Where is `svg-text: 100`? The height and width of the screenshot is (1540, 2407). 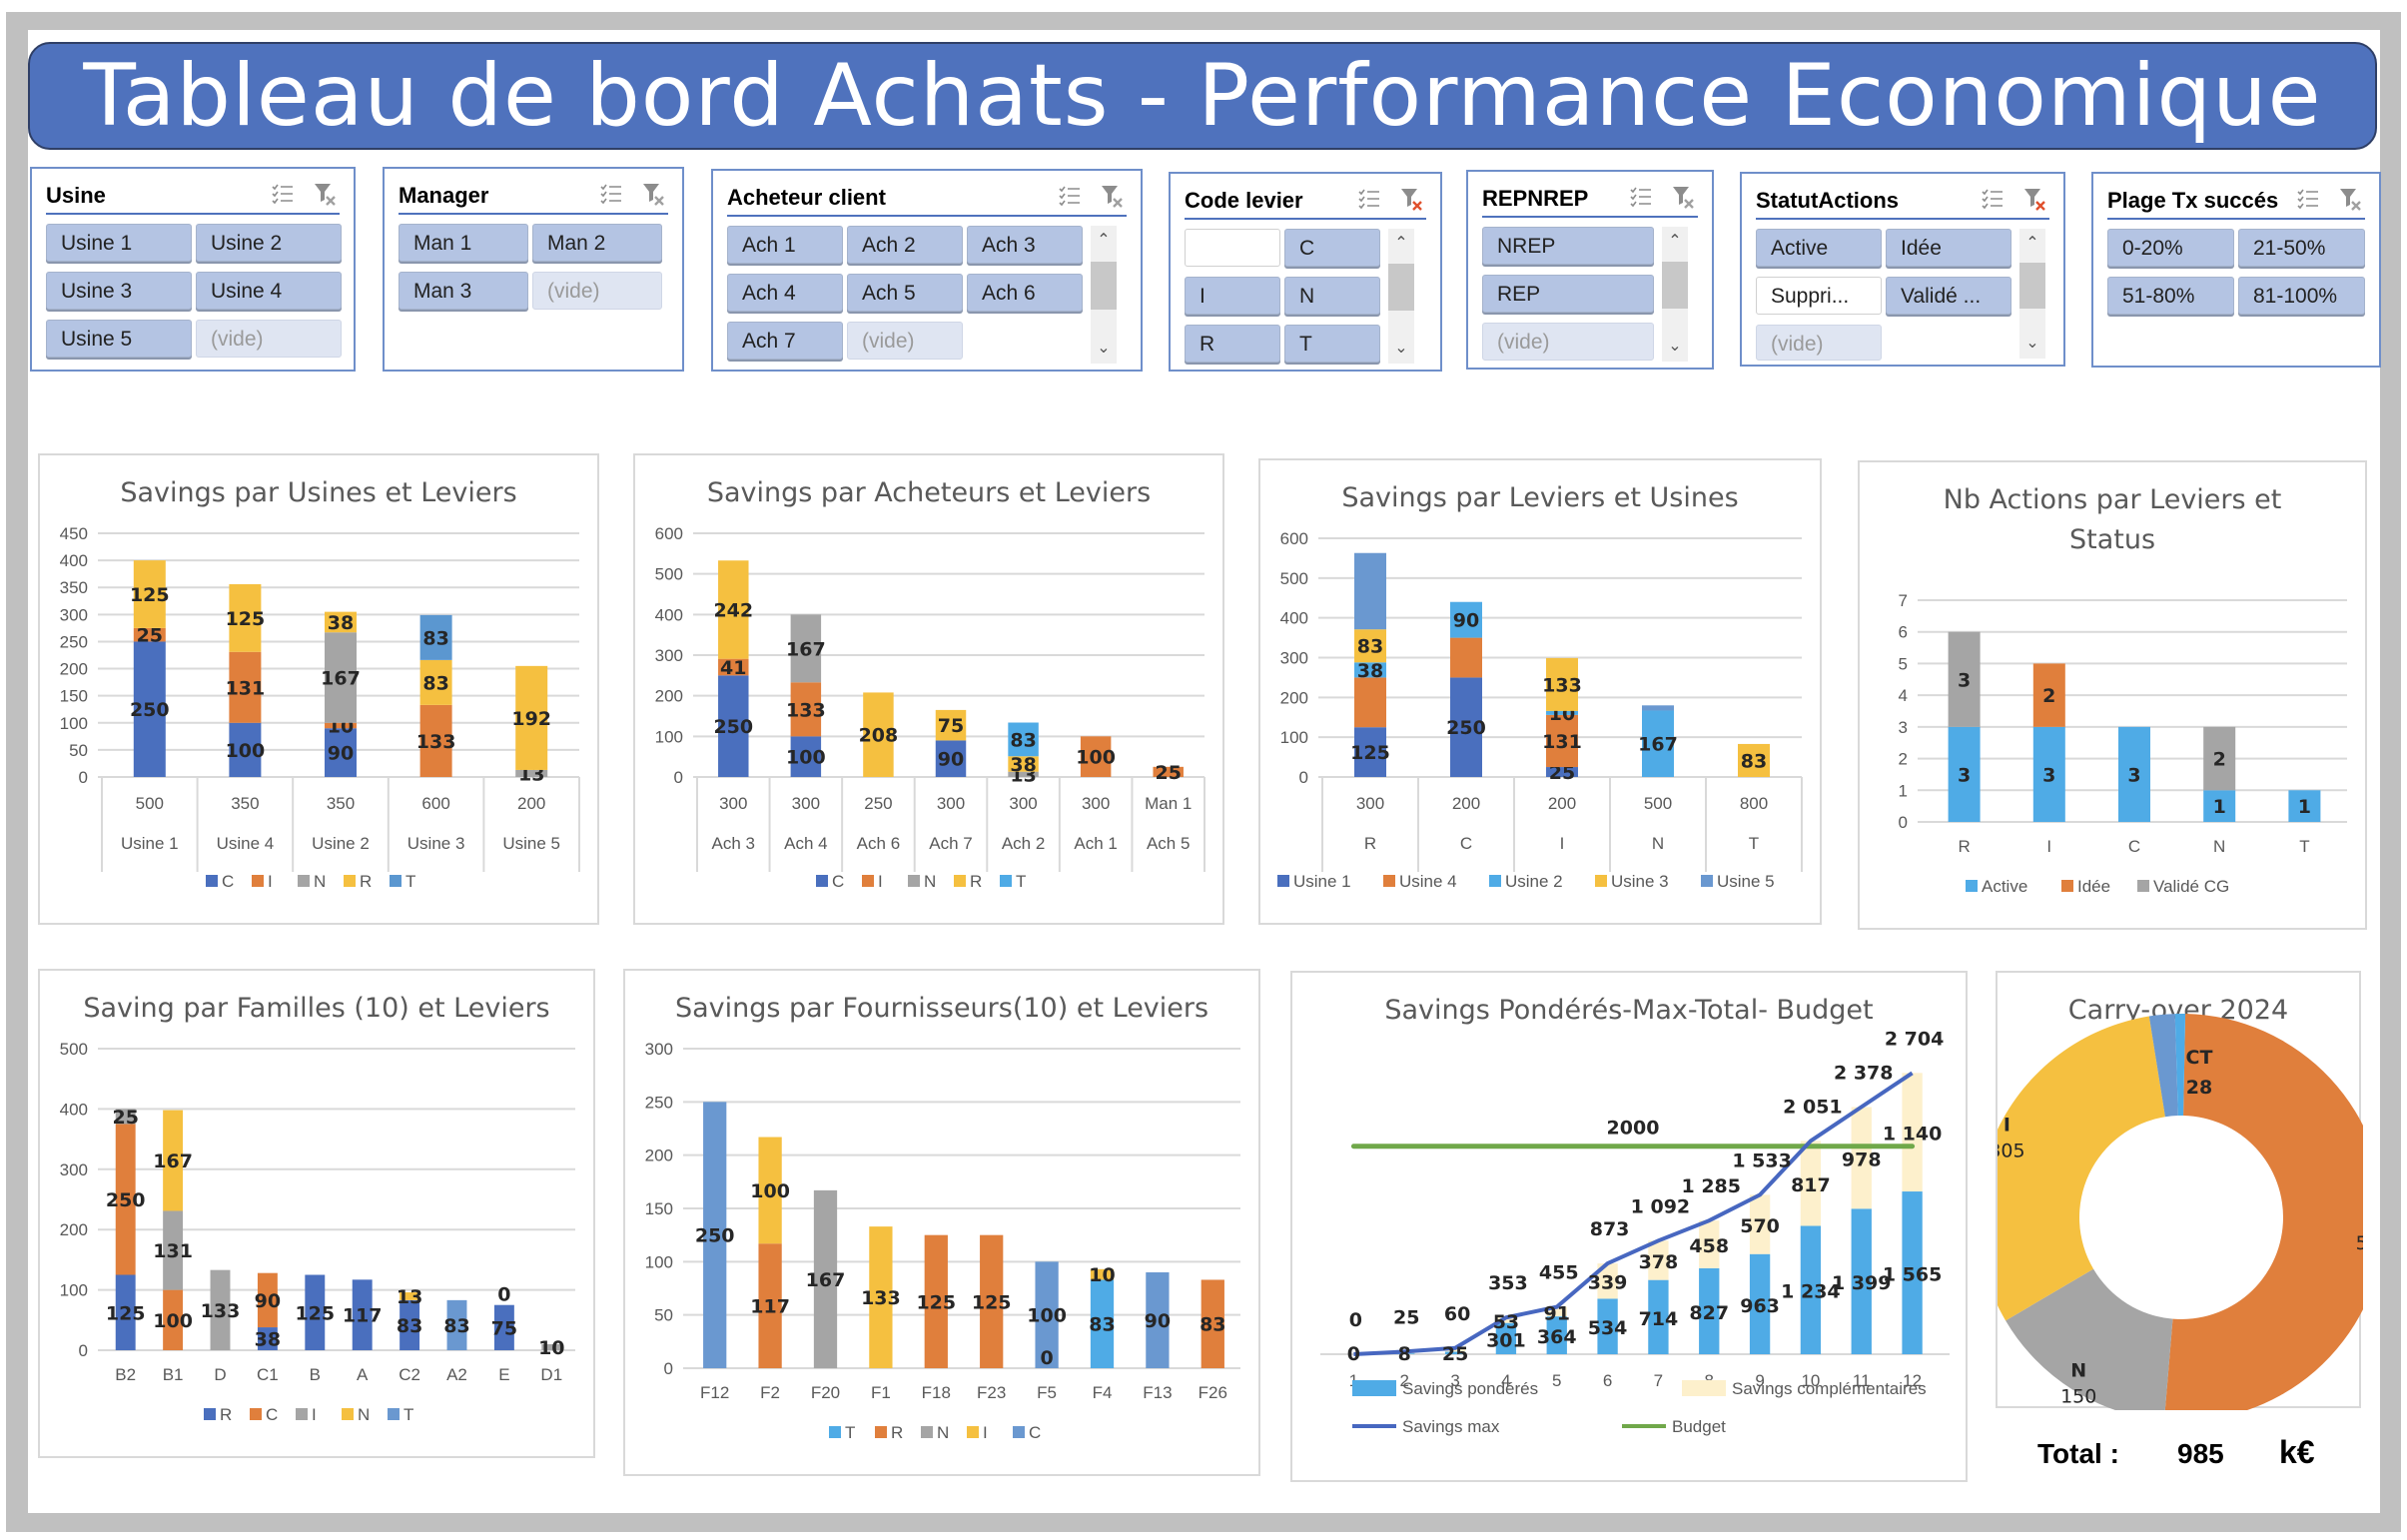 svg-text: 100 is located at coordinates (659, 1261).